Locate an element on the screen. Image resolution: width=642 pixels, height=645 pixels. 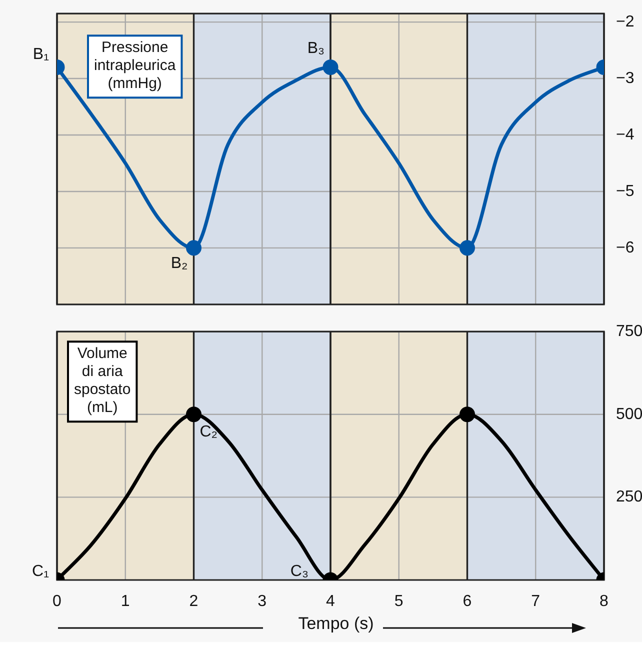
x-tick-label: 6 is located at coordinates (467, 601).